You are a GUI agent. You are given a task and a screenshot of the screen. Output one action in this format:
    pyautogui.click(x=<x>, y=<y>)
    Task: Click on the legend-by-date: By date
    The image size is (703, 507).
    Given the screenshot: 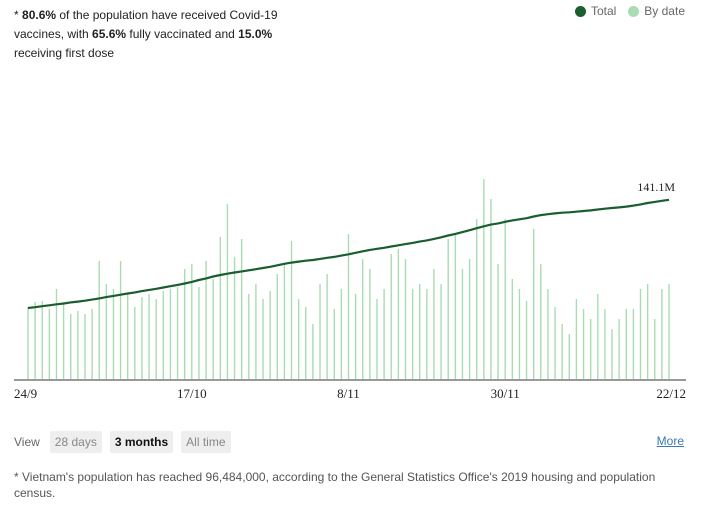 What is the action you would take?
    pyautogui.click(x=656, y=11)
    